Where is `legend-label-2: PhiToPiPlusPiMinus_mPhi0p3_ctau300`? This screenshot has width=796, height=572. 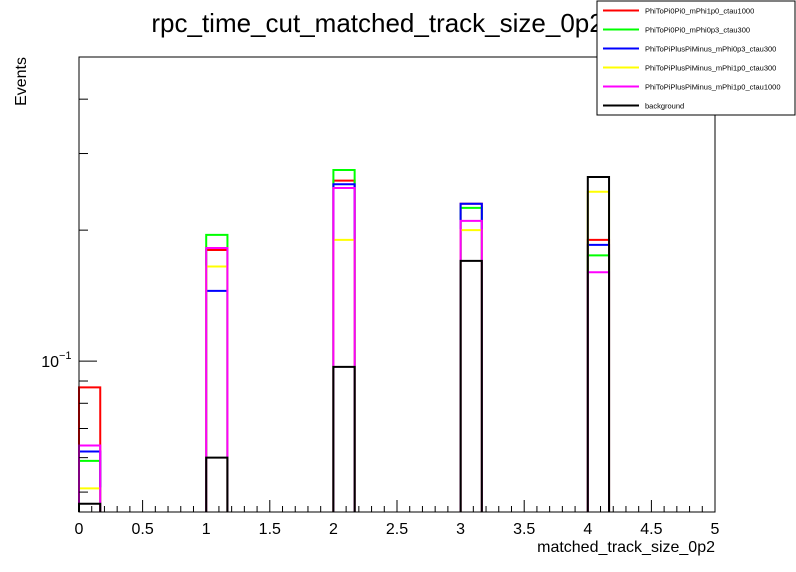 legend-label-2: PhiToPiPlusPiMinus_mPhi0p3_ctau300 is located at coordinates (710, 49).